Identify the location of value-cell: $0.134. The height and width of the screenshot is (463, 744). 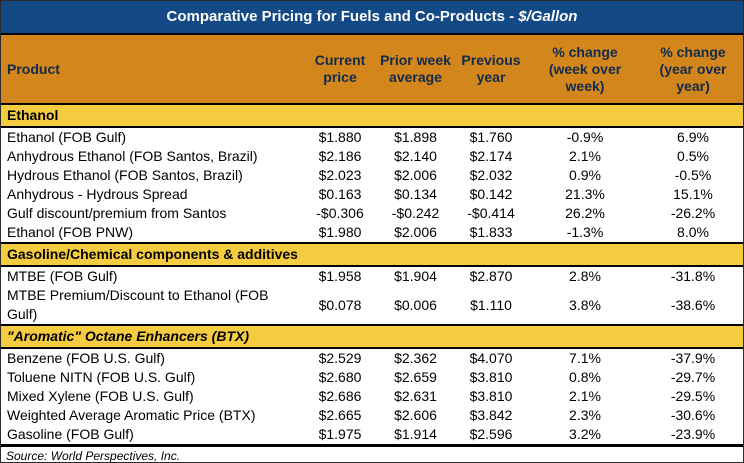
(415, 194).